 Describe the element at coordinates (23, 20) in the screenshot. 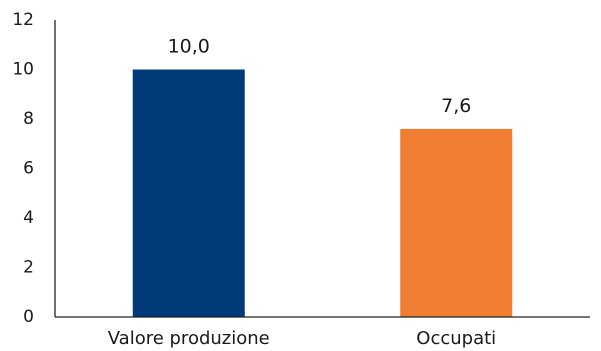

I see `y-tick-label: 12` at that location.